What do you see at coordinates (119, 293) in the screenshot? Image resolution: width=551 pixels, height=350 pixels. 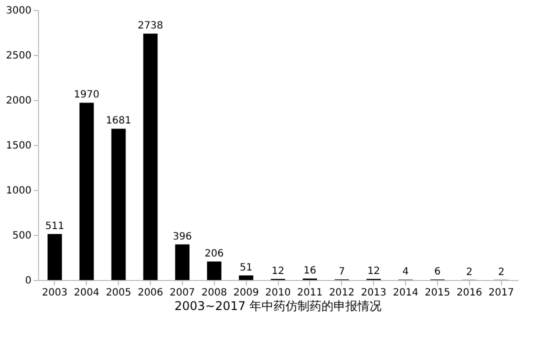 I see `x-tick-label: 2005` at bounding box center [119, 293].